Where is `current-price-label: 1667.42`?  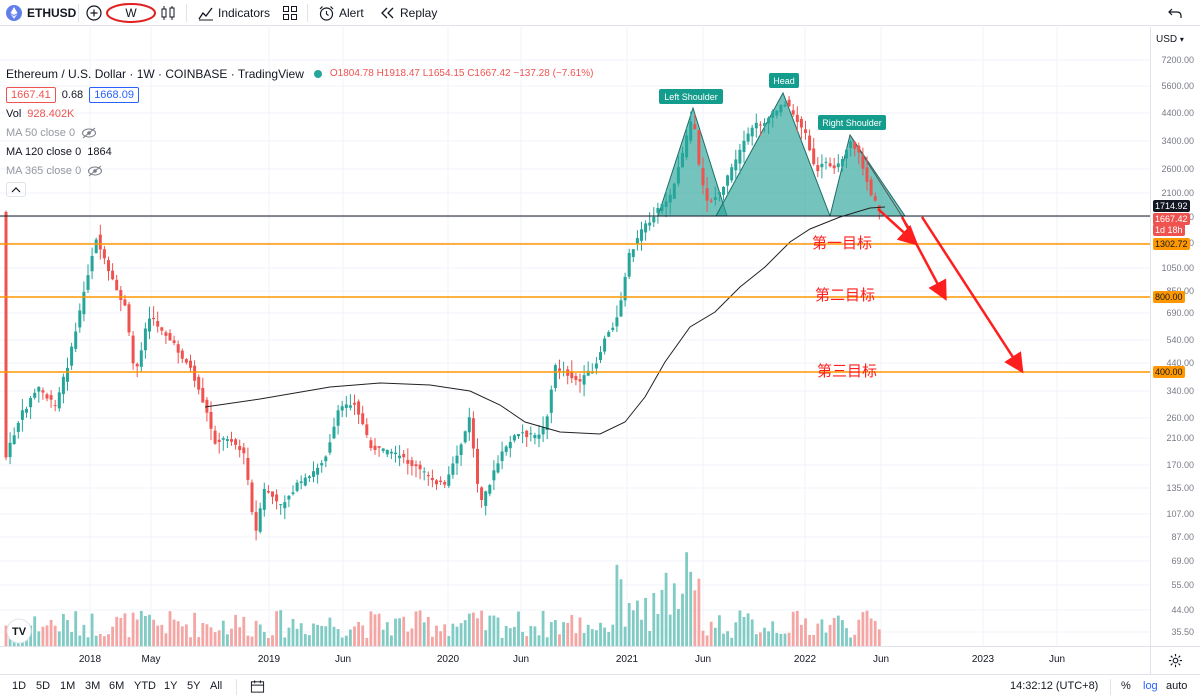 current-price-label: 1667.42 is located at coordinates (1171, 219).